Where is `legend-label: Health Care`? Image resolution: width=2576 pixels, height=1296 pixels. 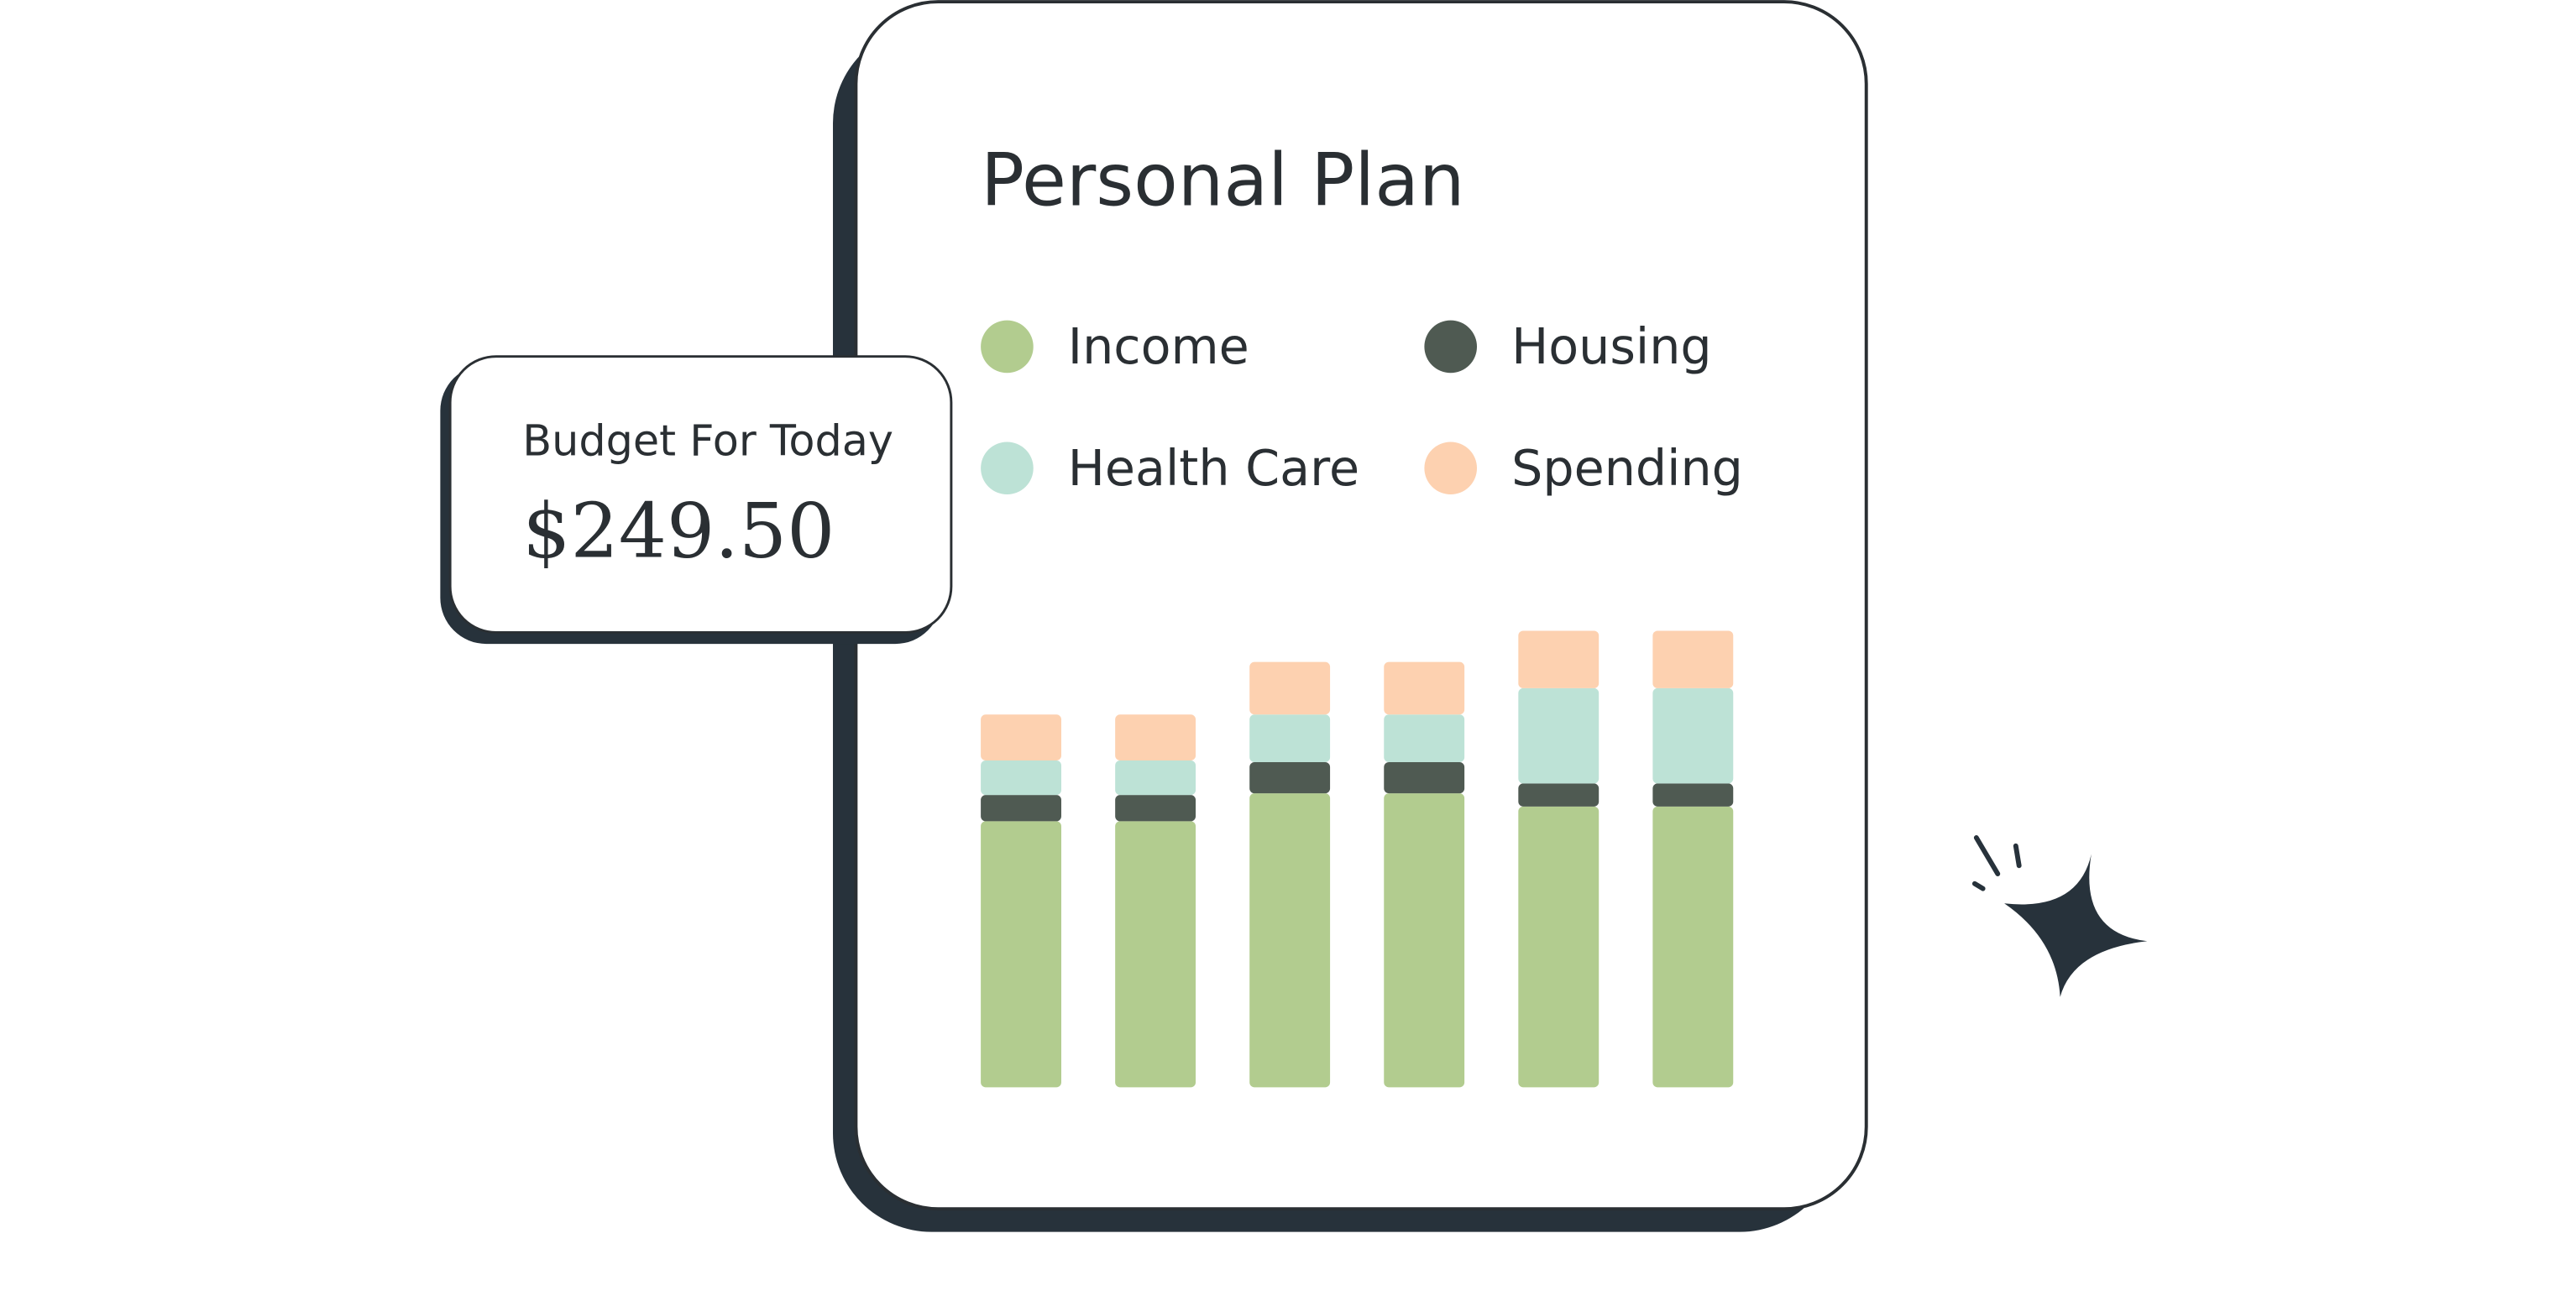
legend-label: Health Care is located at coordinates (1213, 468).